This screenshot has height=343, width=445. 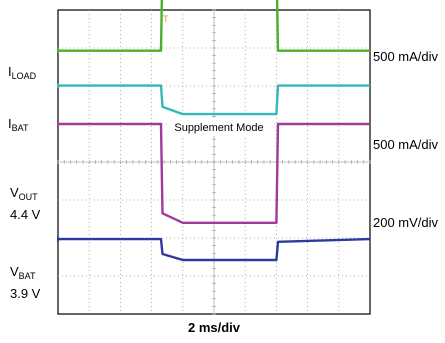 I want to click on vbat-value: 3.9 V, so click(x=25, y=293).